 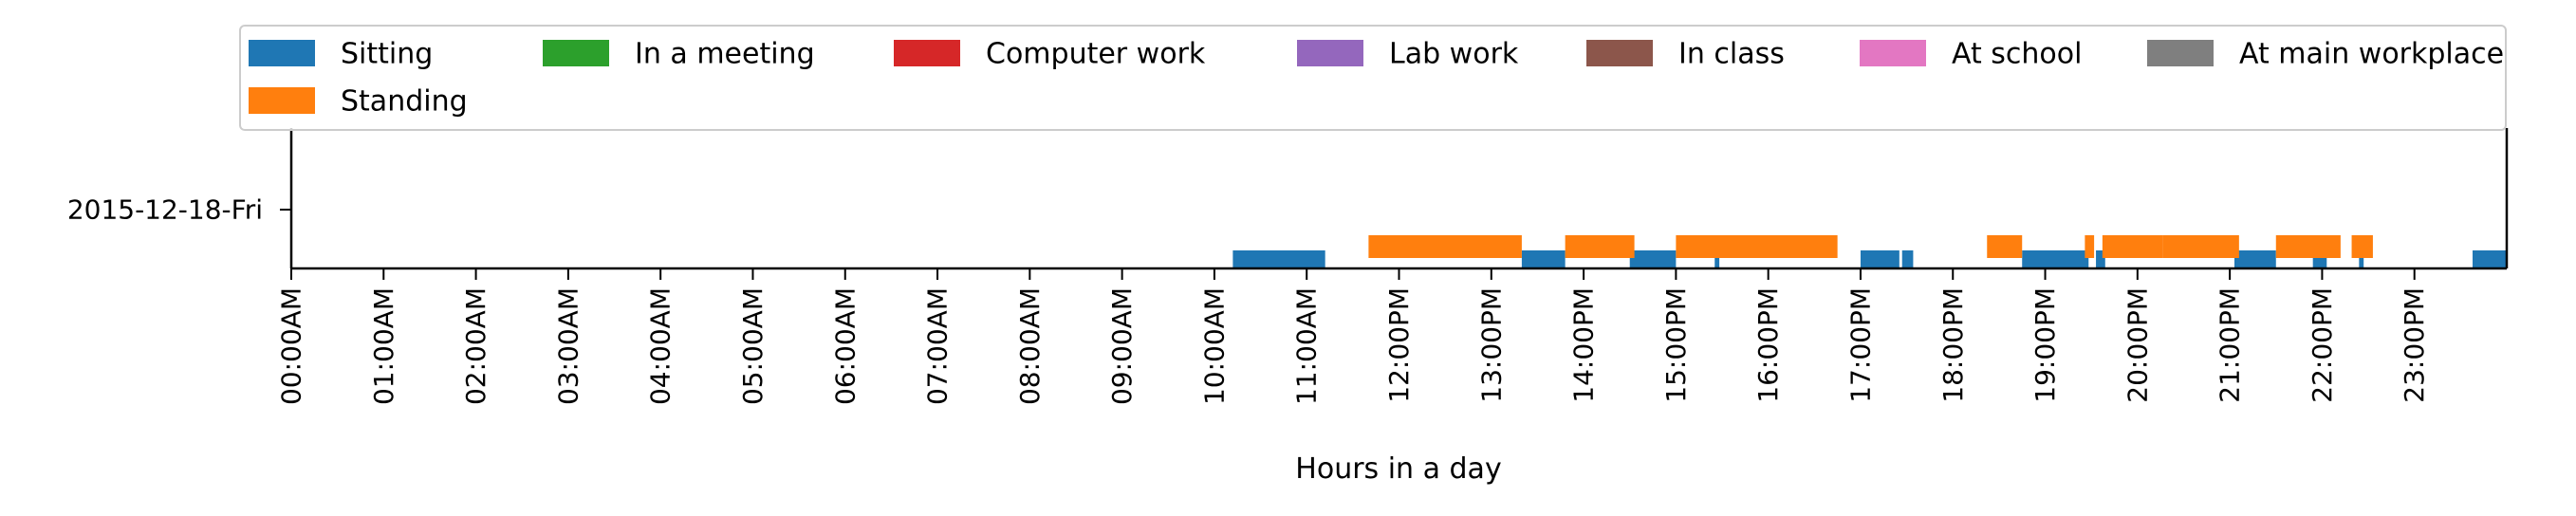 What do you see at coordinates (1398, 469) in the screenshot?
I see `x-axis-title: Hours in a day` at bounding box center [1398, 469].